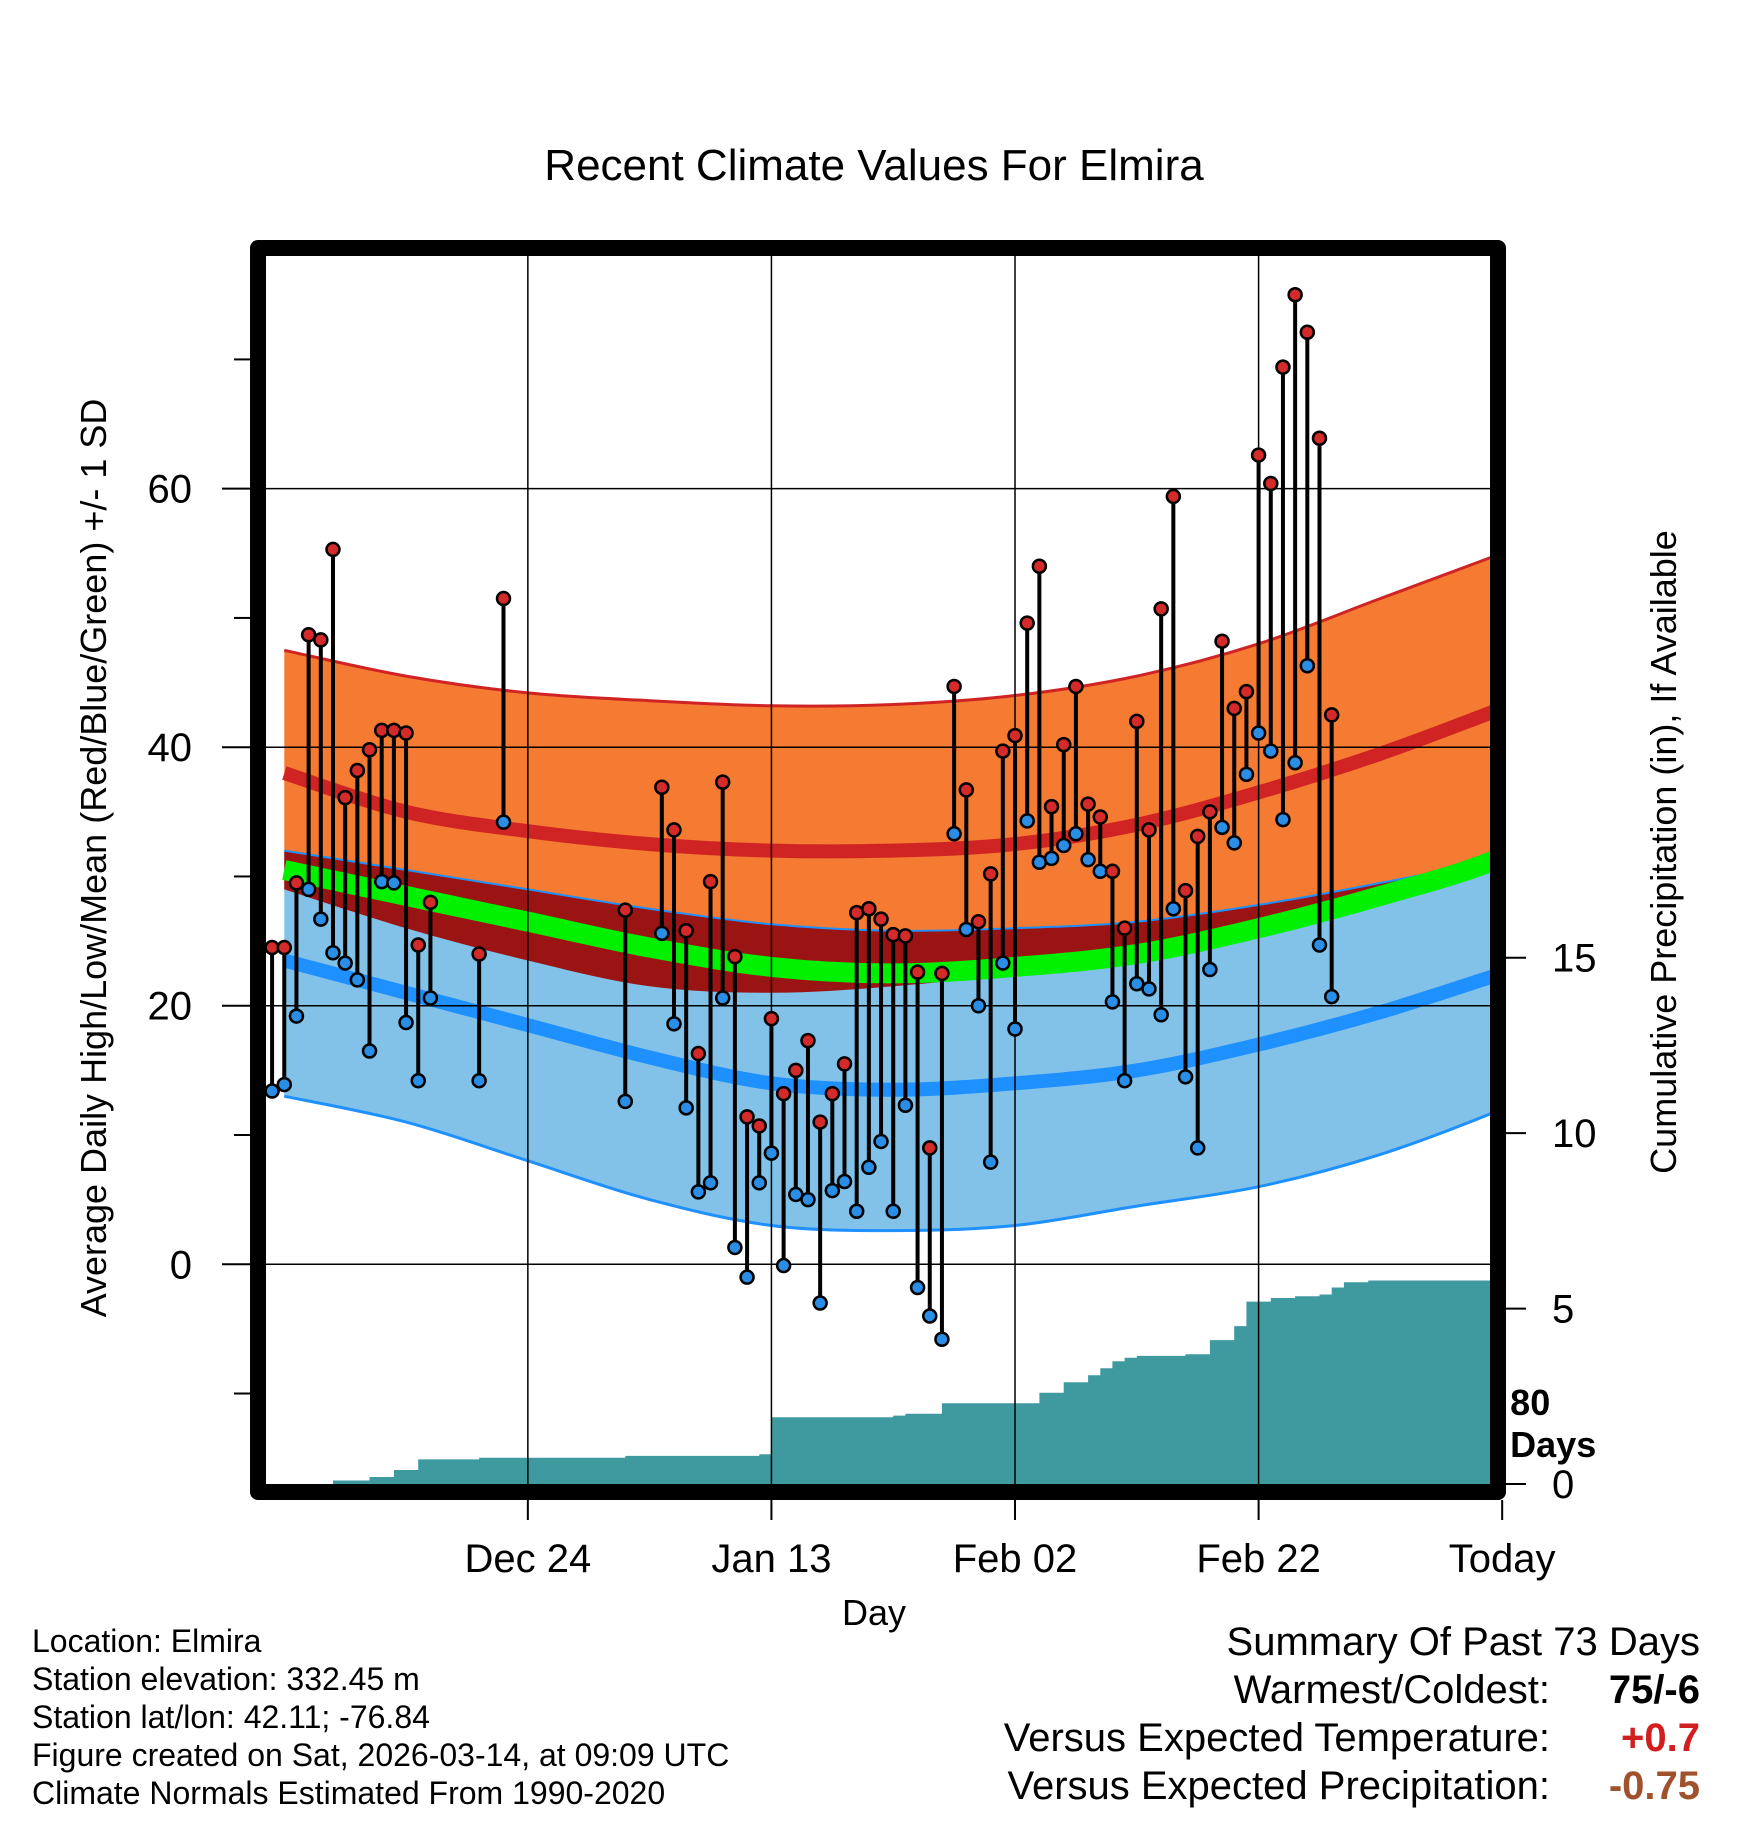 Image resolution: width=1748 pixels, height=1828 pixels. Describe the element at coordinates (886, 1163) in the screenshot. I see `low-lower-edge` at that location.